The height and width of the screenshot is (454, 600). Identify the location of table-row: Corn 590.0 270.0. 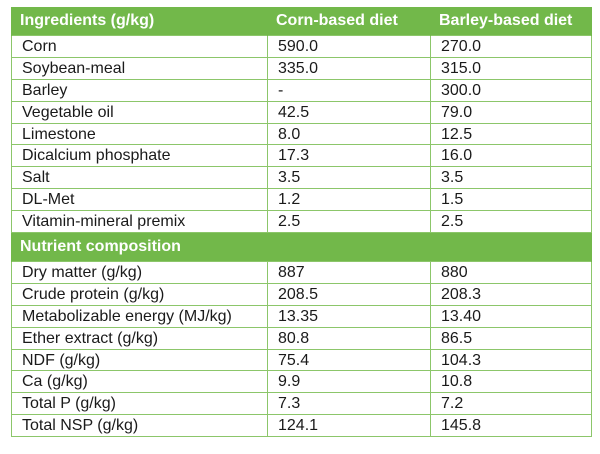
(301, 46).